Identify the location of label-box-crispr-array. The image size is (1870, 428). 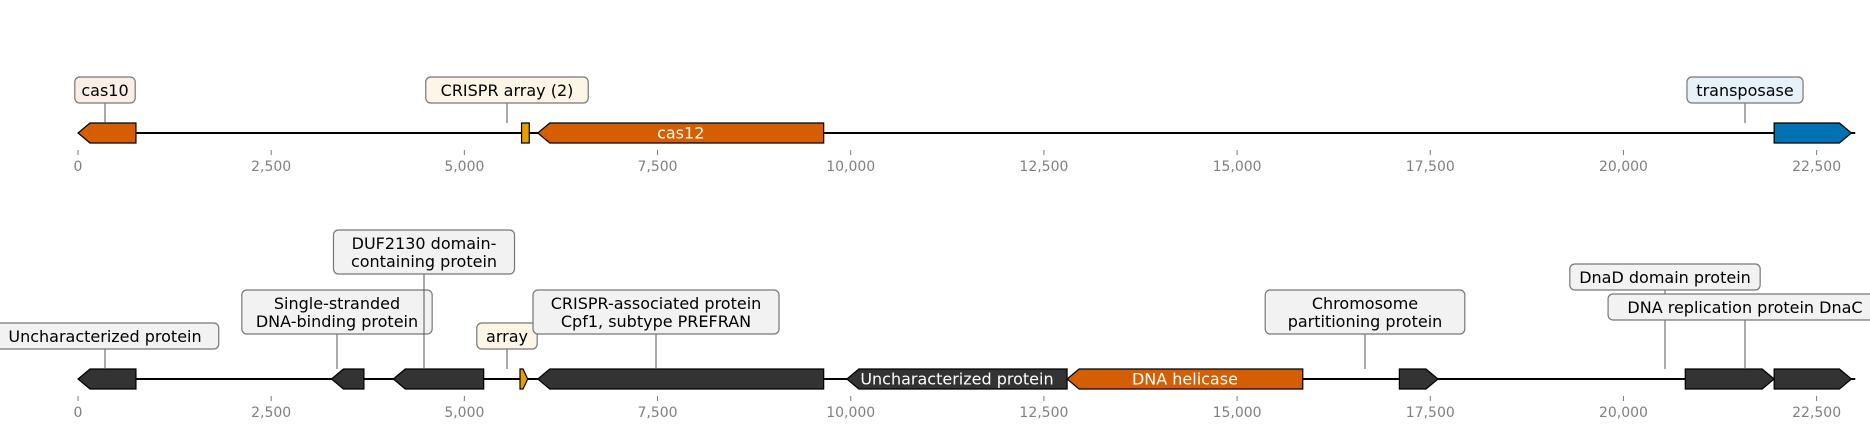
(507, 90).